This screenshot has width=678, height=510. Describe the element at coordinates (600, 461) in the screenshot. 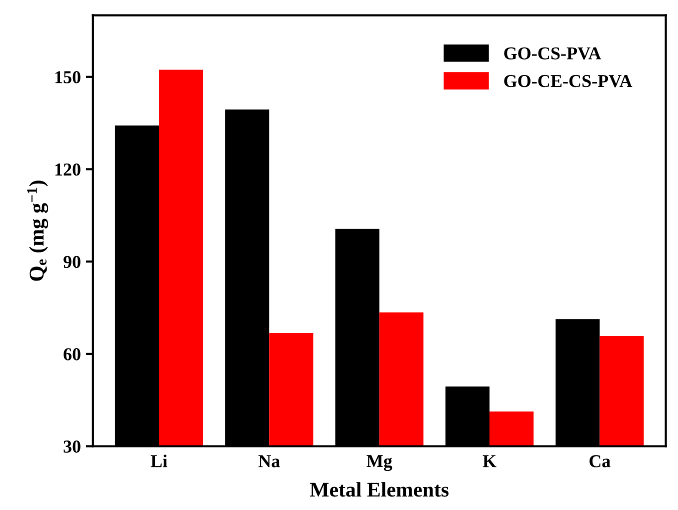

I see `x-tick-label: Ca` at that location.